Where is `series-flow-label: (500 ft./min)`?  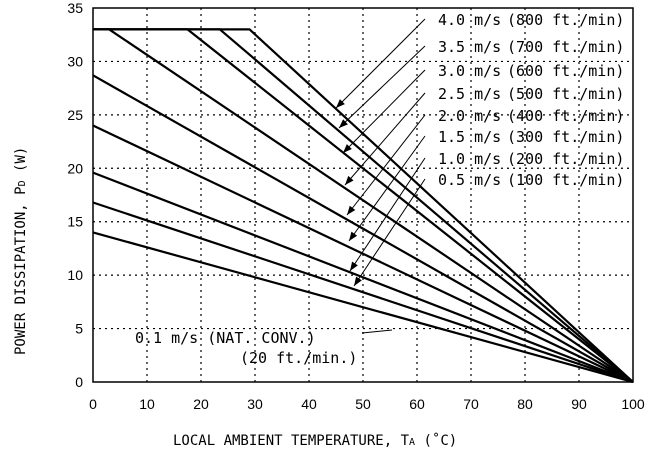 series-flow-label: (500 ft./min) is located at coordinates (565, 94).